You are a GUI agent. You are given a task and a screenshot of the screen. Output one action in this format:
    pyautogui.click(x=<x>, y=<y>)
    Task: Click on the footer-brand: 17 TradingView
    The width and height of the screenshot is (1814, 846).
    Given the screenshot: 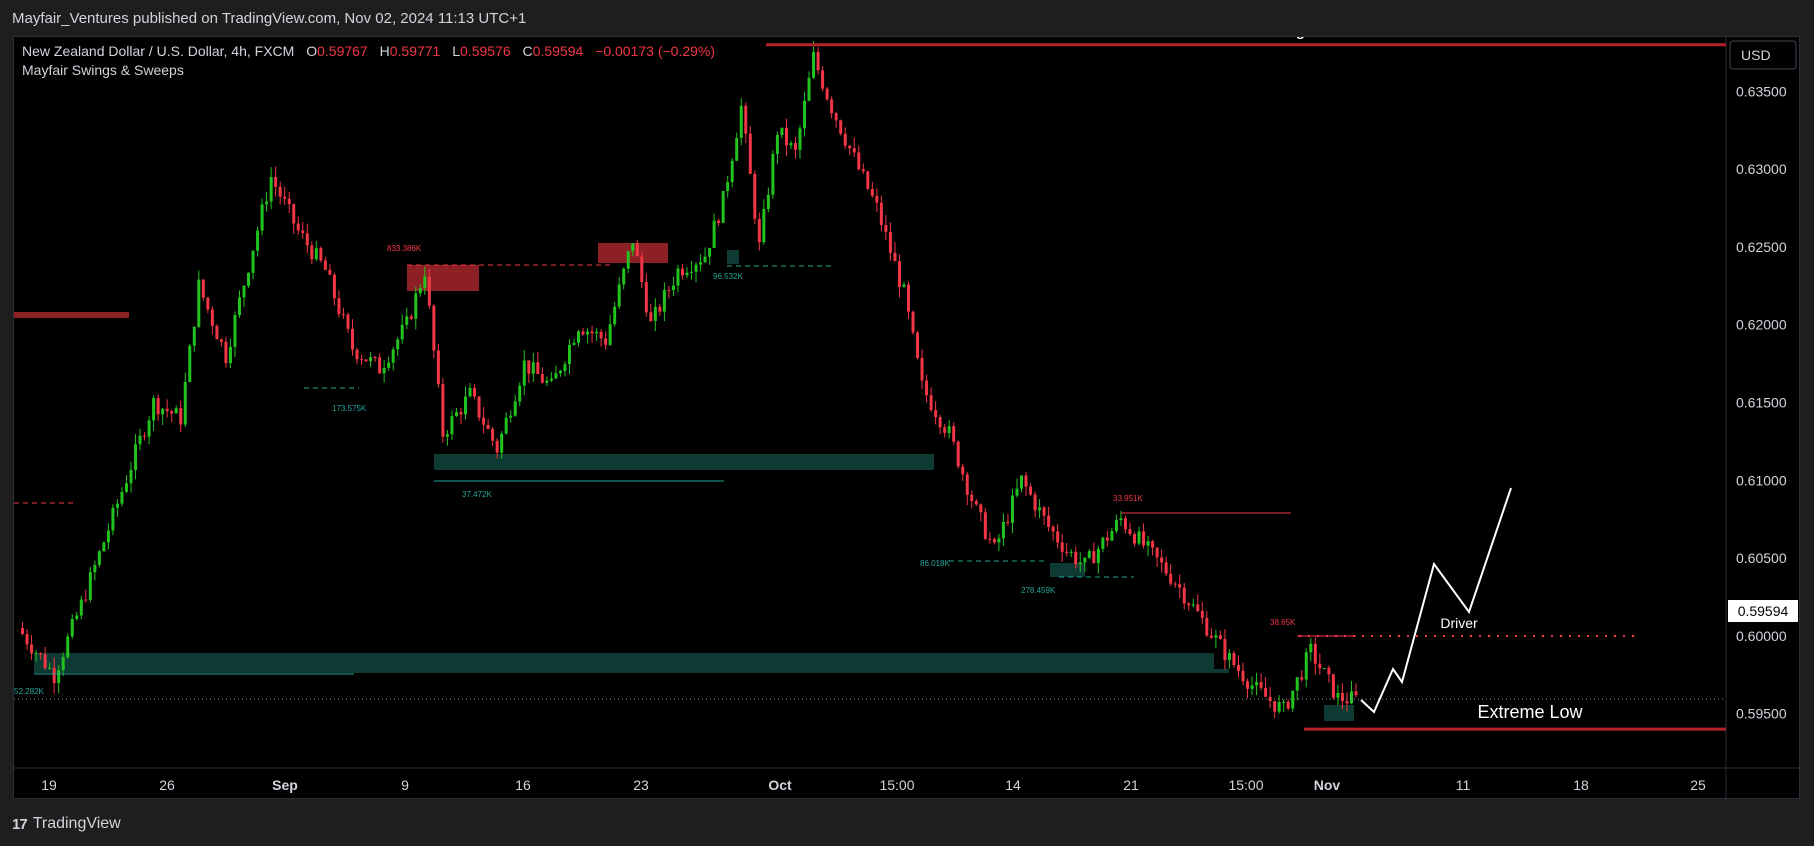 What is the action you would take?
    pyautogui.click(x=66, y=824)
    